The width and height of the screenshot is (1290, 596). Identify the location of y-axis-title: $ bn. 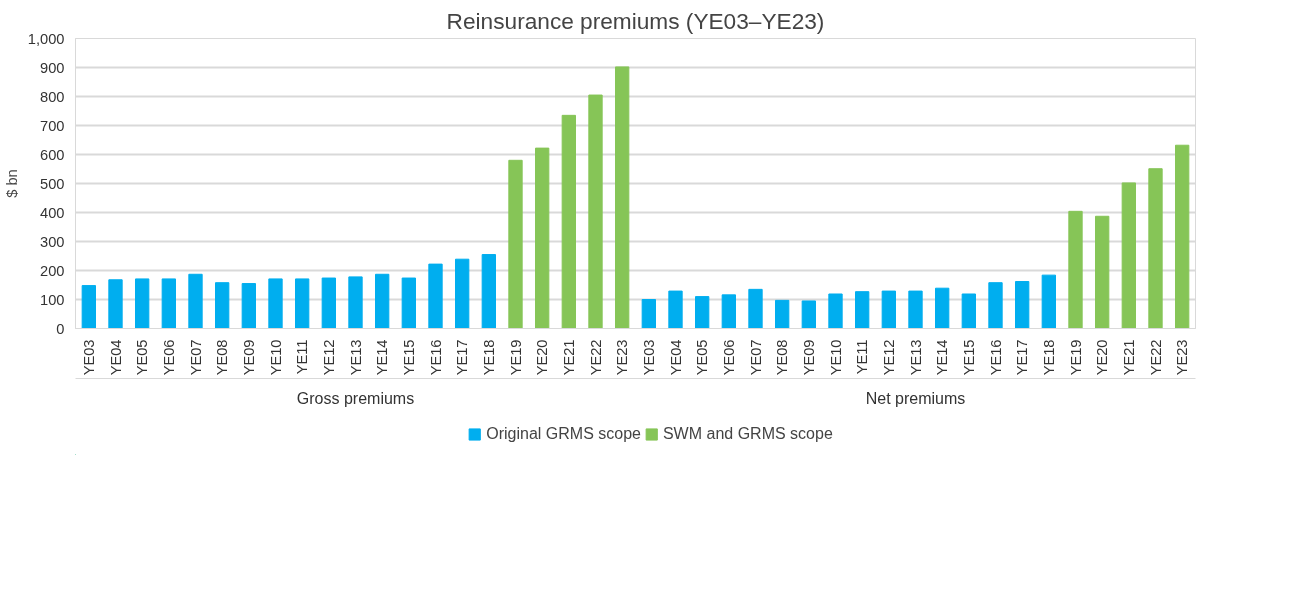
(11, 183).